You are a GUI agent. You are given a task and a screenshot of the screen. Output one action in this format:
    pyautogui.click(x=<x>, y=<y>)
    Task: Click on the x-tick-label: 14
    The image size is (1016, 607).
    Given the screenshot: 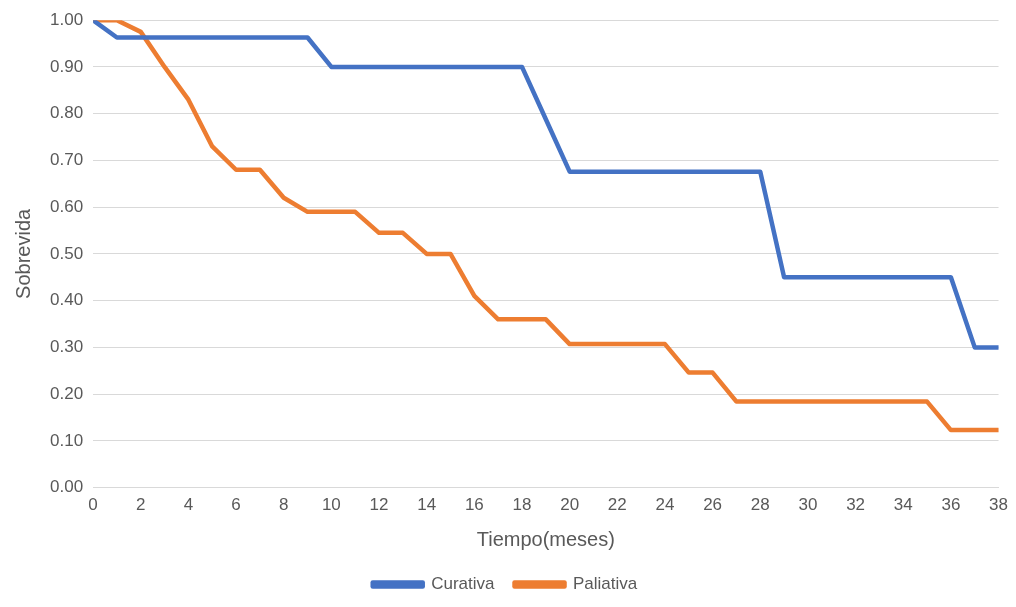 What is the action you would take?
    pyautogui.click(x=427, y=505)
    